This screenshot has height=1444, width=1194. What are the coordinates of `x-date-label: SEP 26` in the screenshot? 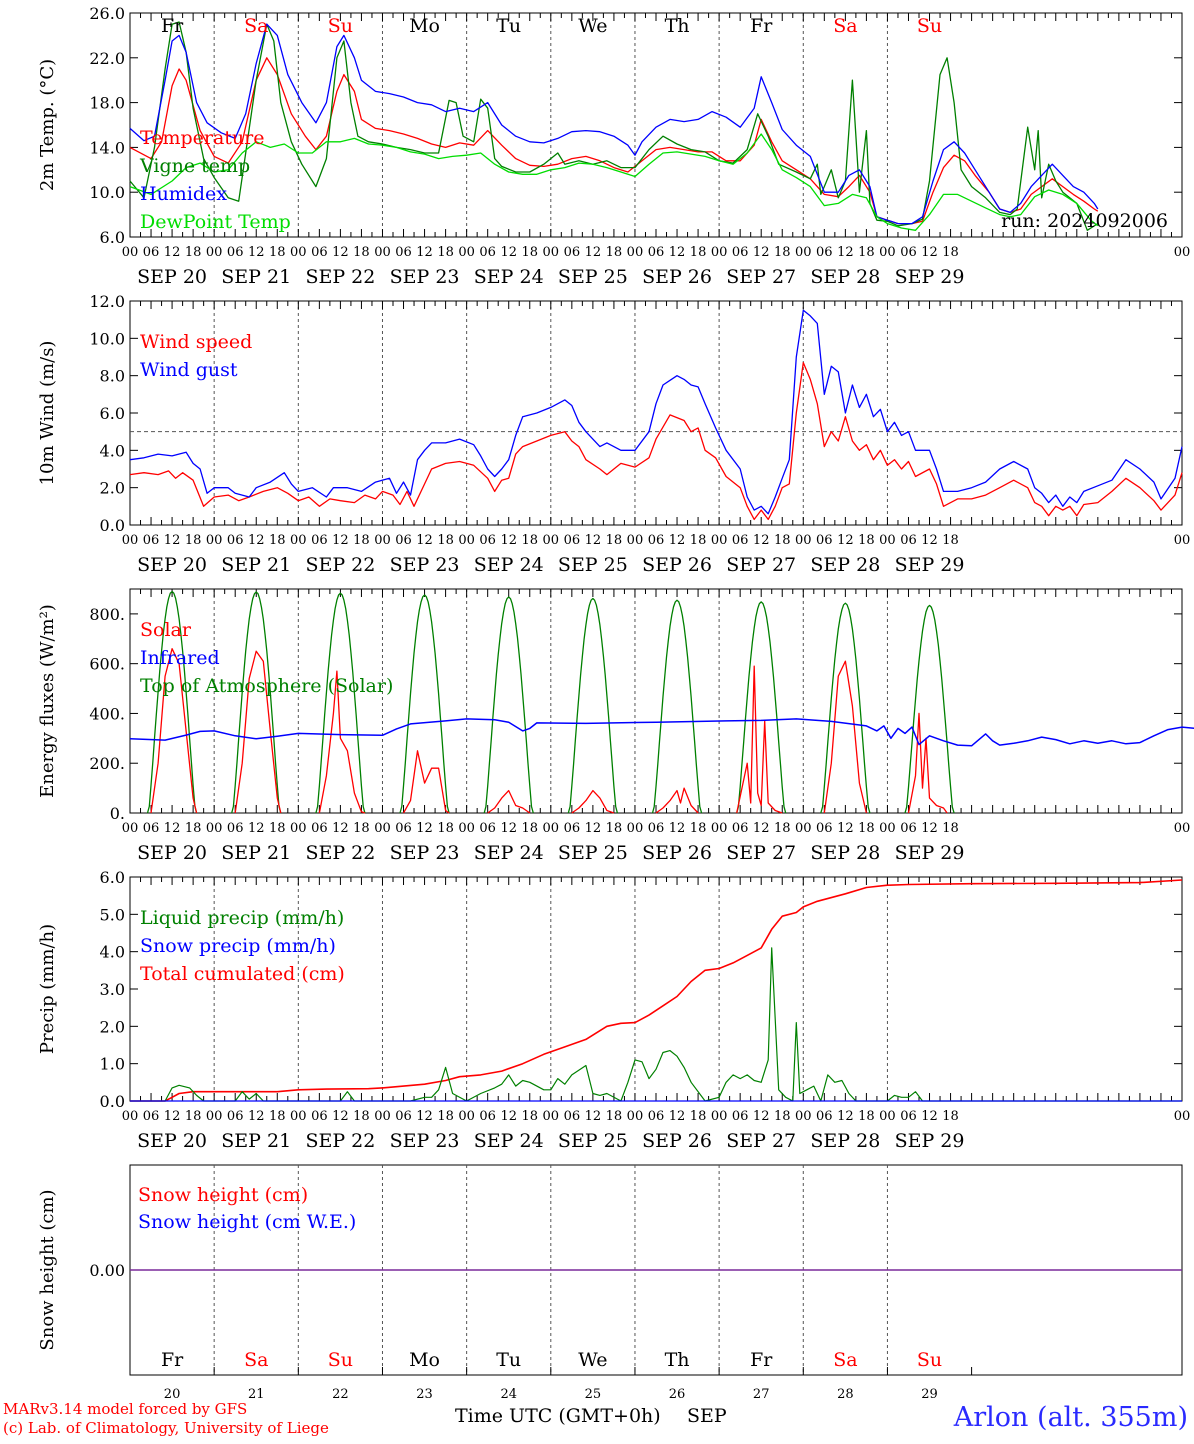 It's located at (677, 853).